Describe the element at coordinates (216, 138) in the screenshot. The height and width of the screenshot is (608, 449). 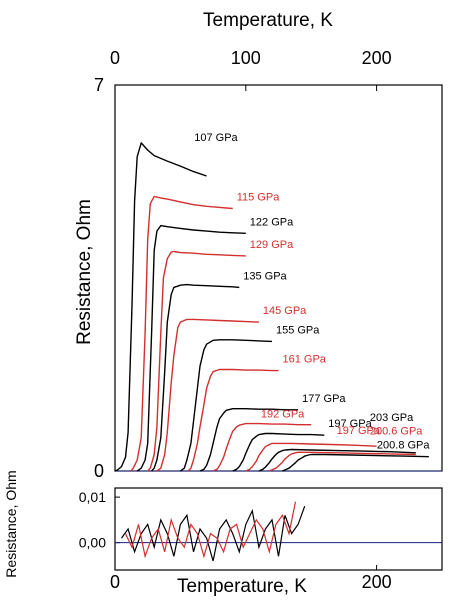
I see `series-label-1: 107 GPa` at that location.